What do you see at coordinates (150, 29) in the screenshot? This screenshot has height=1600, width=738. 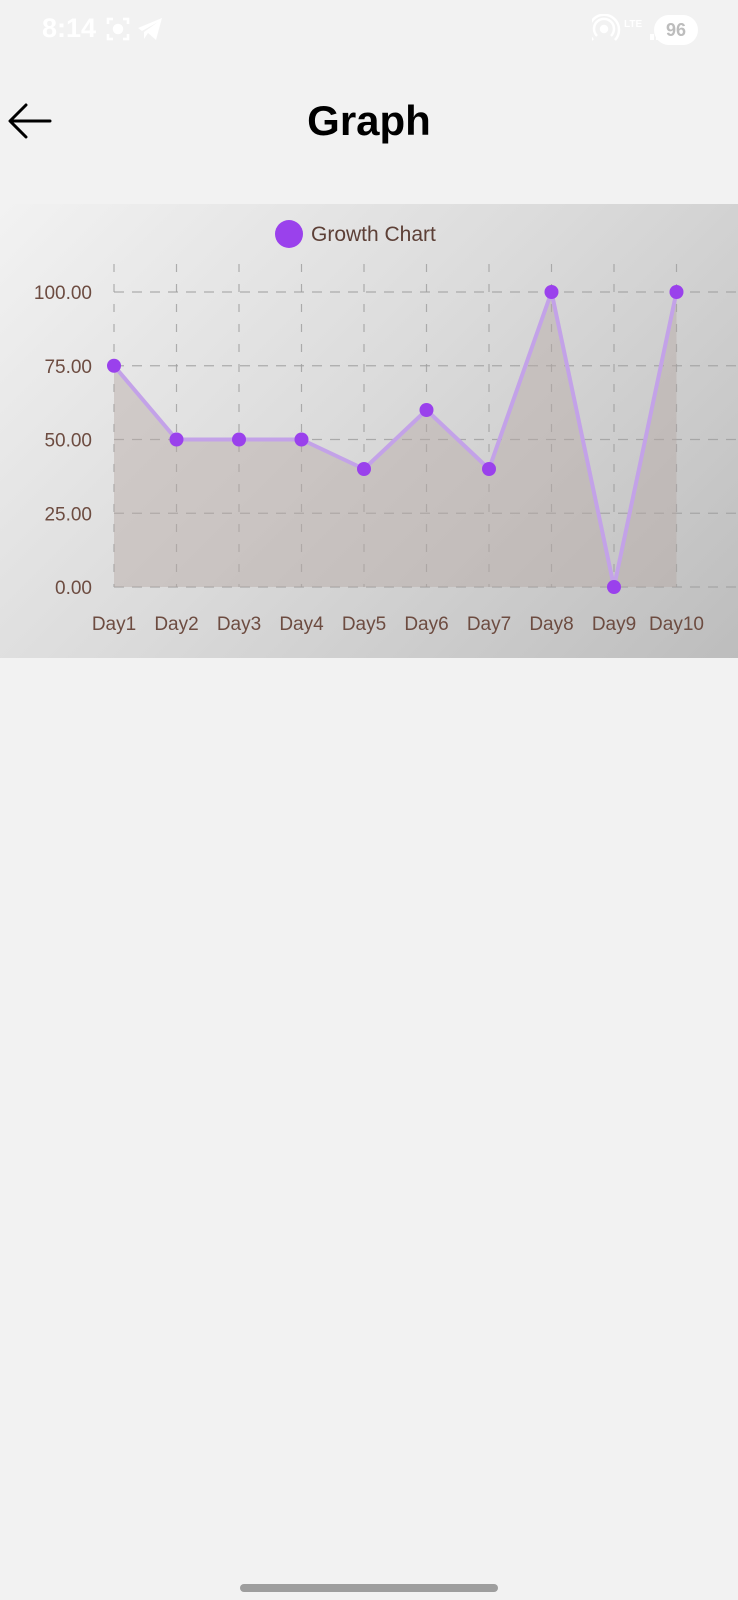 I see `telegram-icon` at bounding box center [150, 29].